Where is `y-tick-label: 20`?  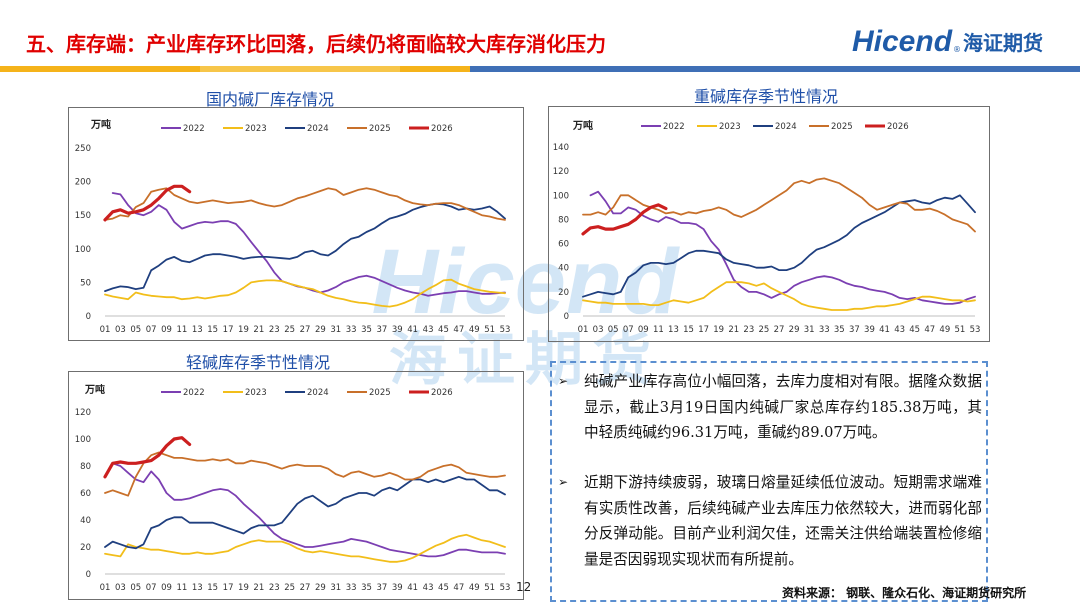
y-tick-label: 20 is located at coordinates (85, 548).